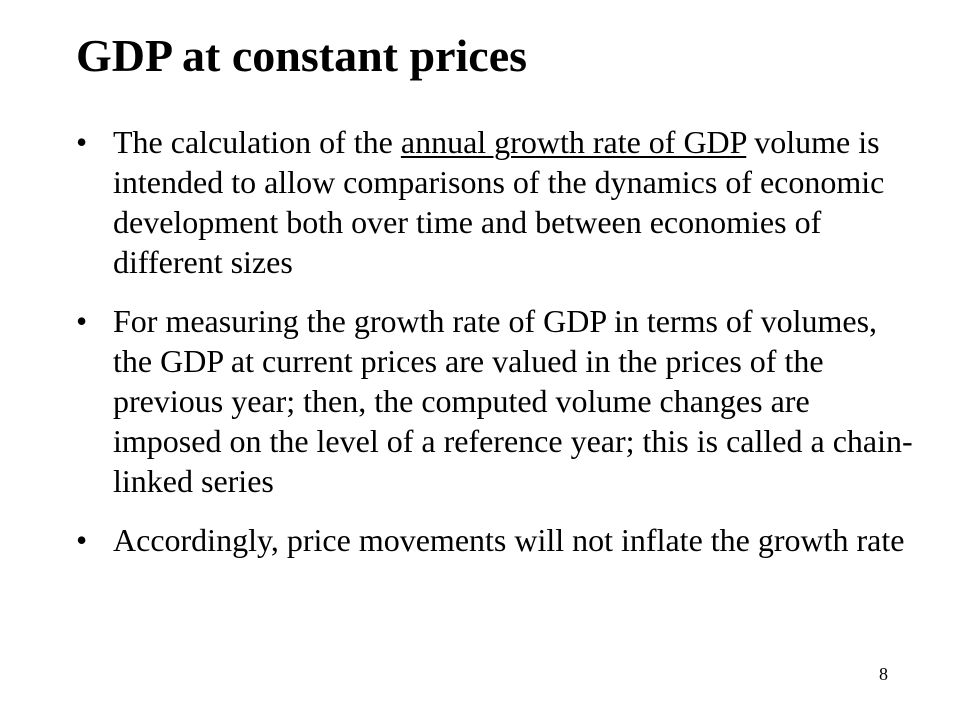 The height and width of the screenshot is (720, 960). I want to click on underlined-term: annual growth rate of GDP, so click(573, 142).